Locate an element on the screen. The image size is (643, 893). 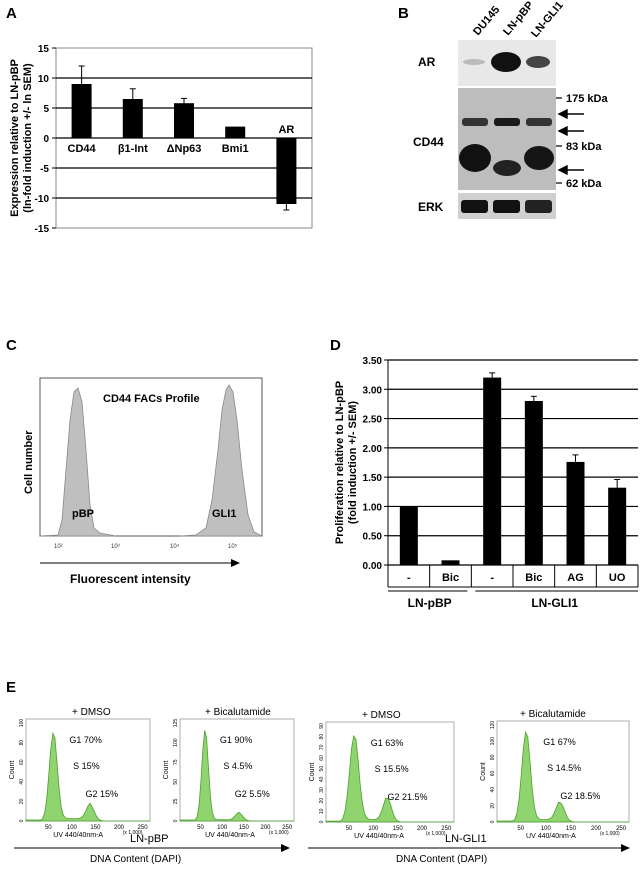
band-erk-ln-pbp is located at coordinates (506, 206).